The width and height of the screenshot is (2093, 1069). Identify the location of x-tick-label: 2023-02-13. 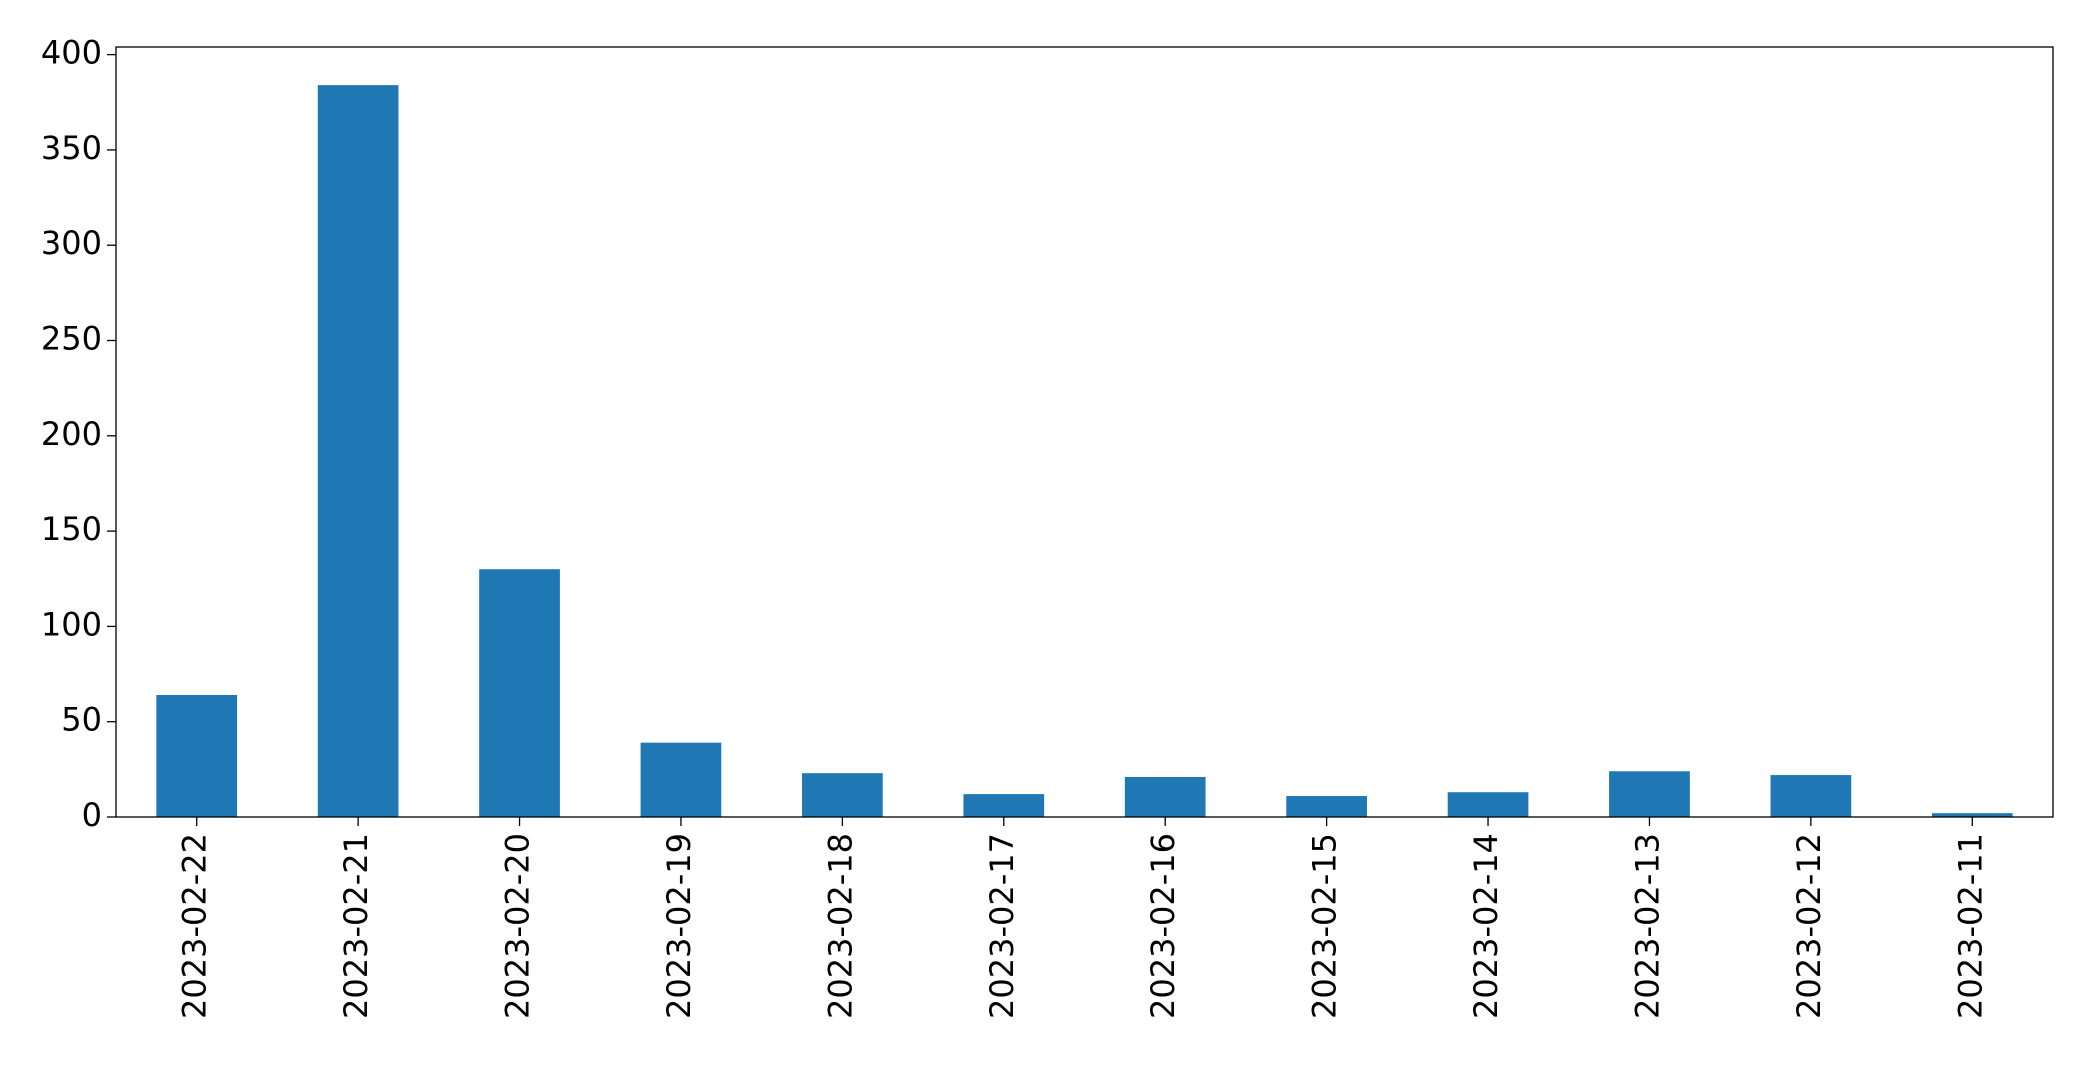
(1647, 926).